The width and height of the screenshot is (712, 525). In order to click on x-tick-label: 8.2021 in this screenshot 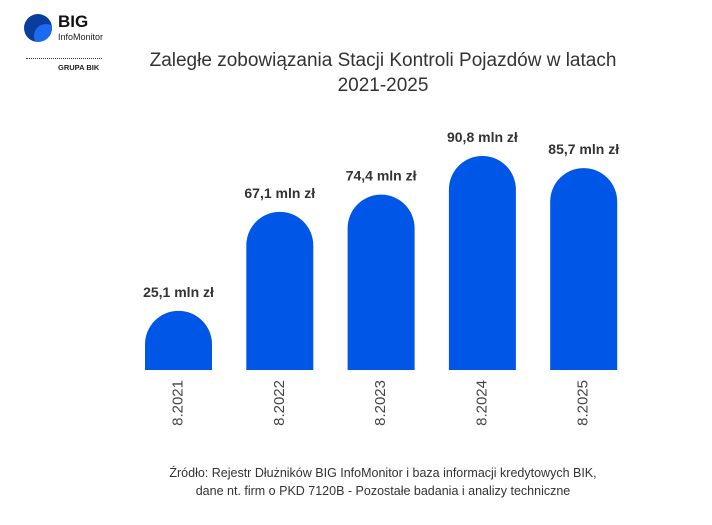, I will do `click(177, 403)`.